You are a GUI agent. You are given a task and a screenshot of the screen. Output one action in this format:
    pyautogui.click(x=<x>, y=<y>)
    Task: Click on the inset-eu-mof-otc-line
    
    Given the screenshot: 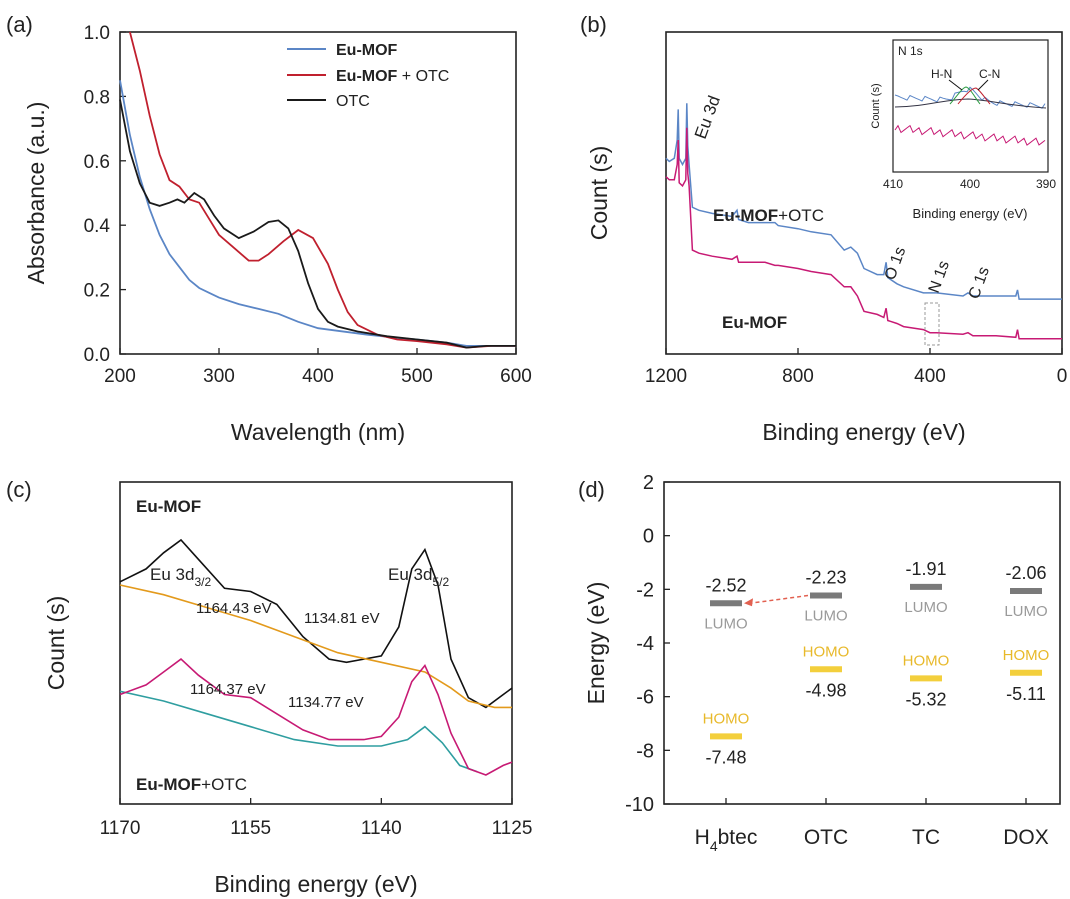 What is the action you would take?
    pyautogui.click(x=970, y=97)
    